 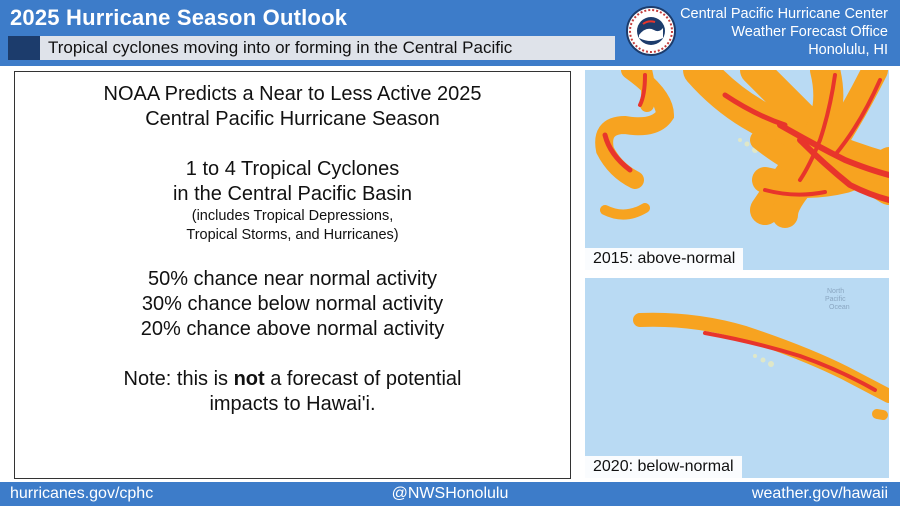 What do you see at coordinates (292, 169) in the screenshot?
I see `cyclone-count-line-1: 1 to 4 Tropical Cyclones` at bounding box center [292, 169].